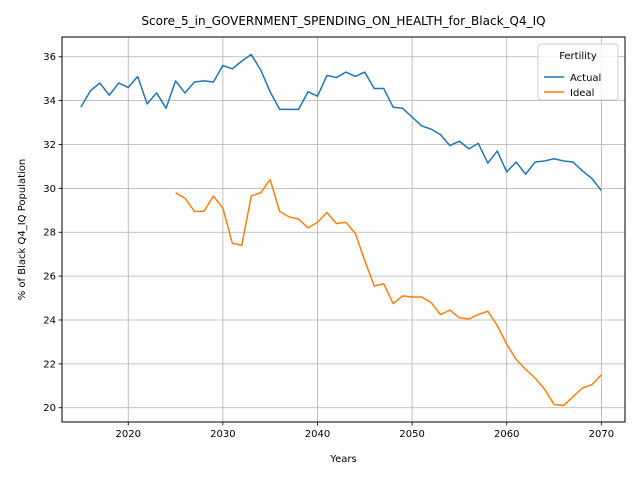  What do you see at coordinates (601, 434) in the screenshot?
I see `x-tick-label: 2070` at bounding box center [601, 434].